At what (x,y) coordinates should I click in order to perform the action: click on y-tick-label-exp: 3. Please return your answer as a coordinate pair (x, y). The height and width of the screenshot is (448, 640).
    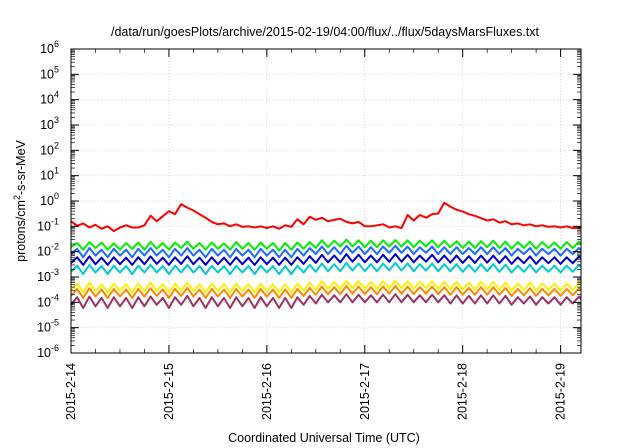
    Looking at the image, I should click on (56, 120).